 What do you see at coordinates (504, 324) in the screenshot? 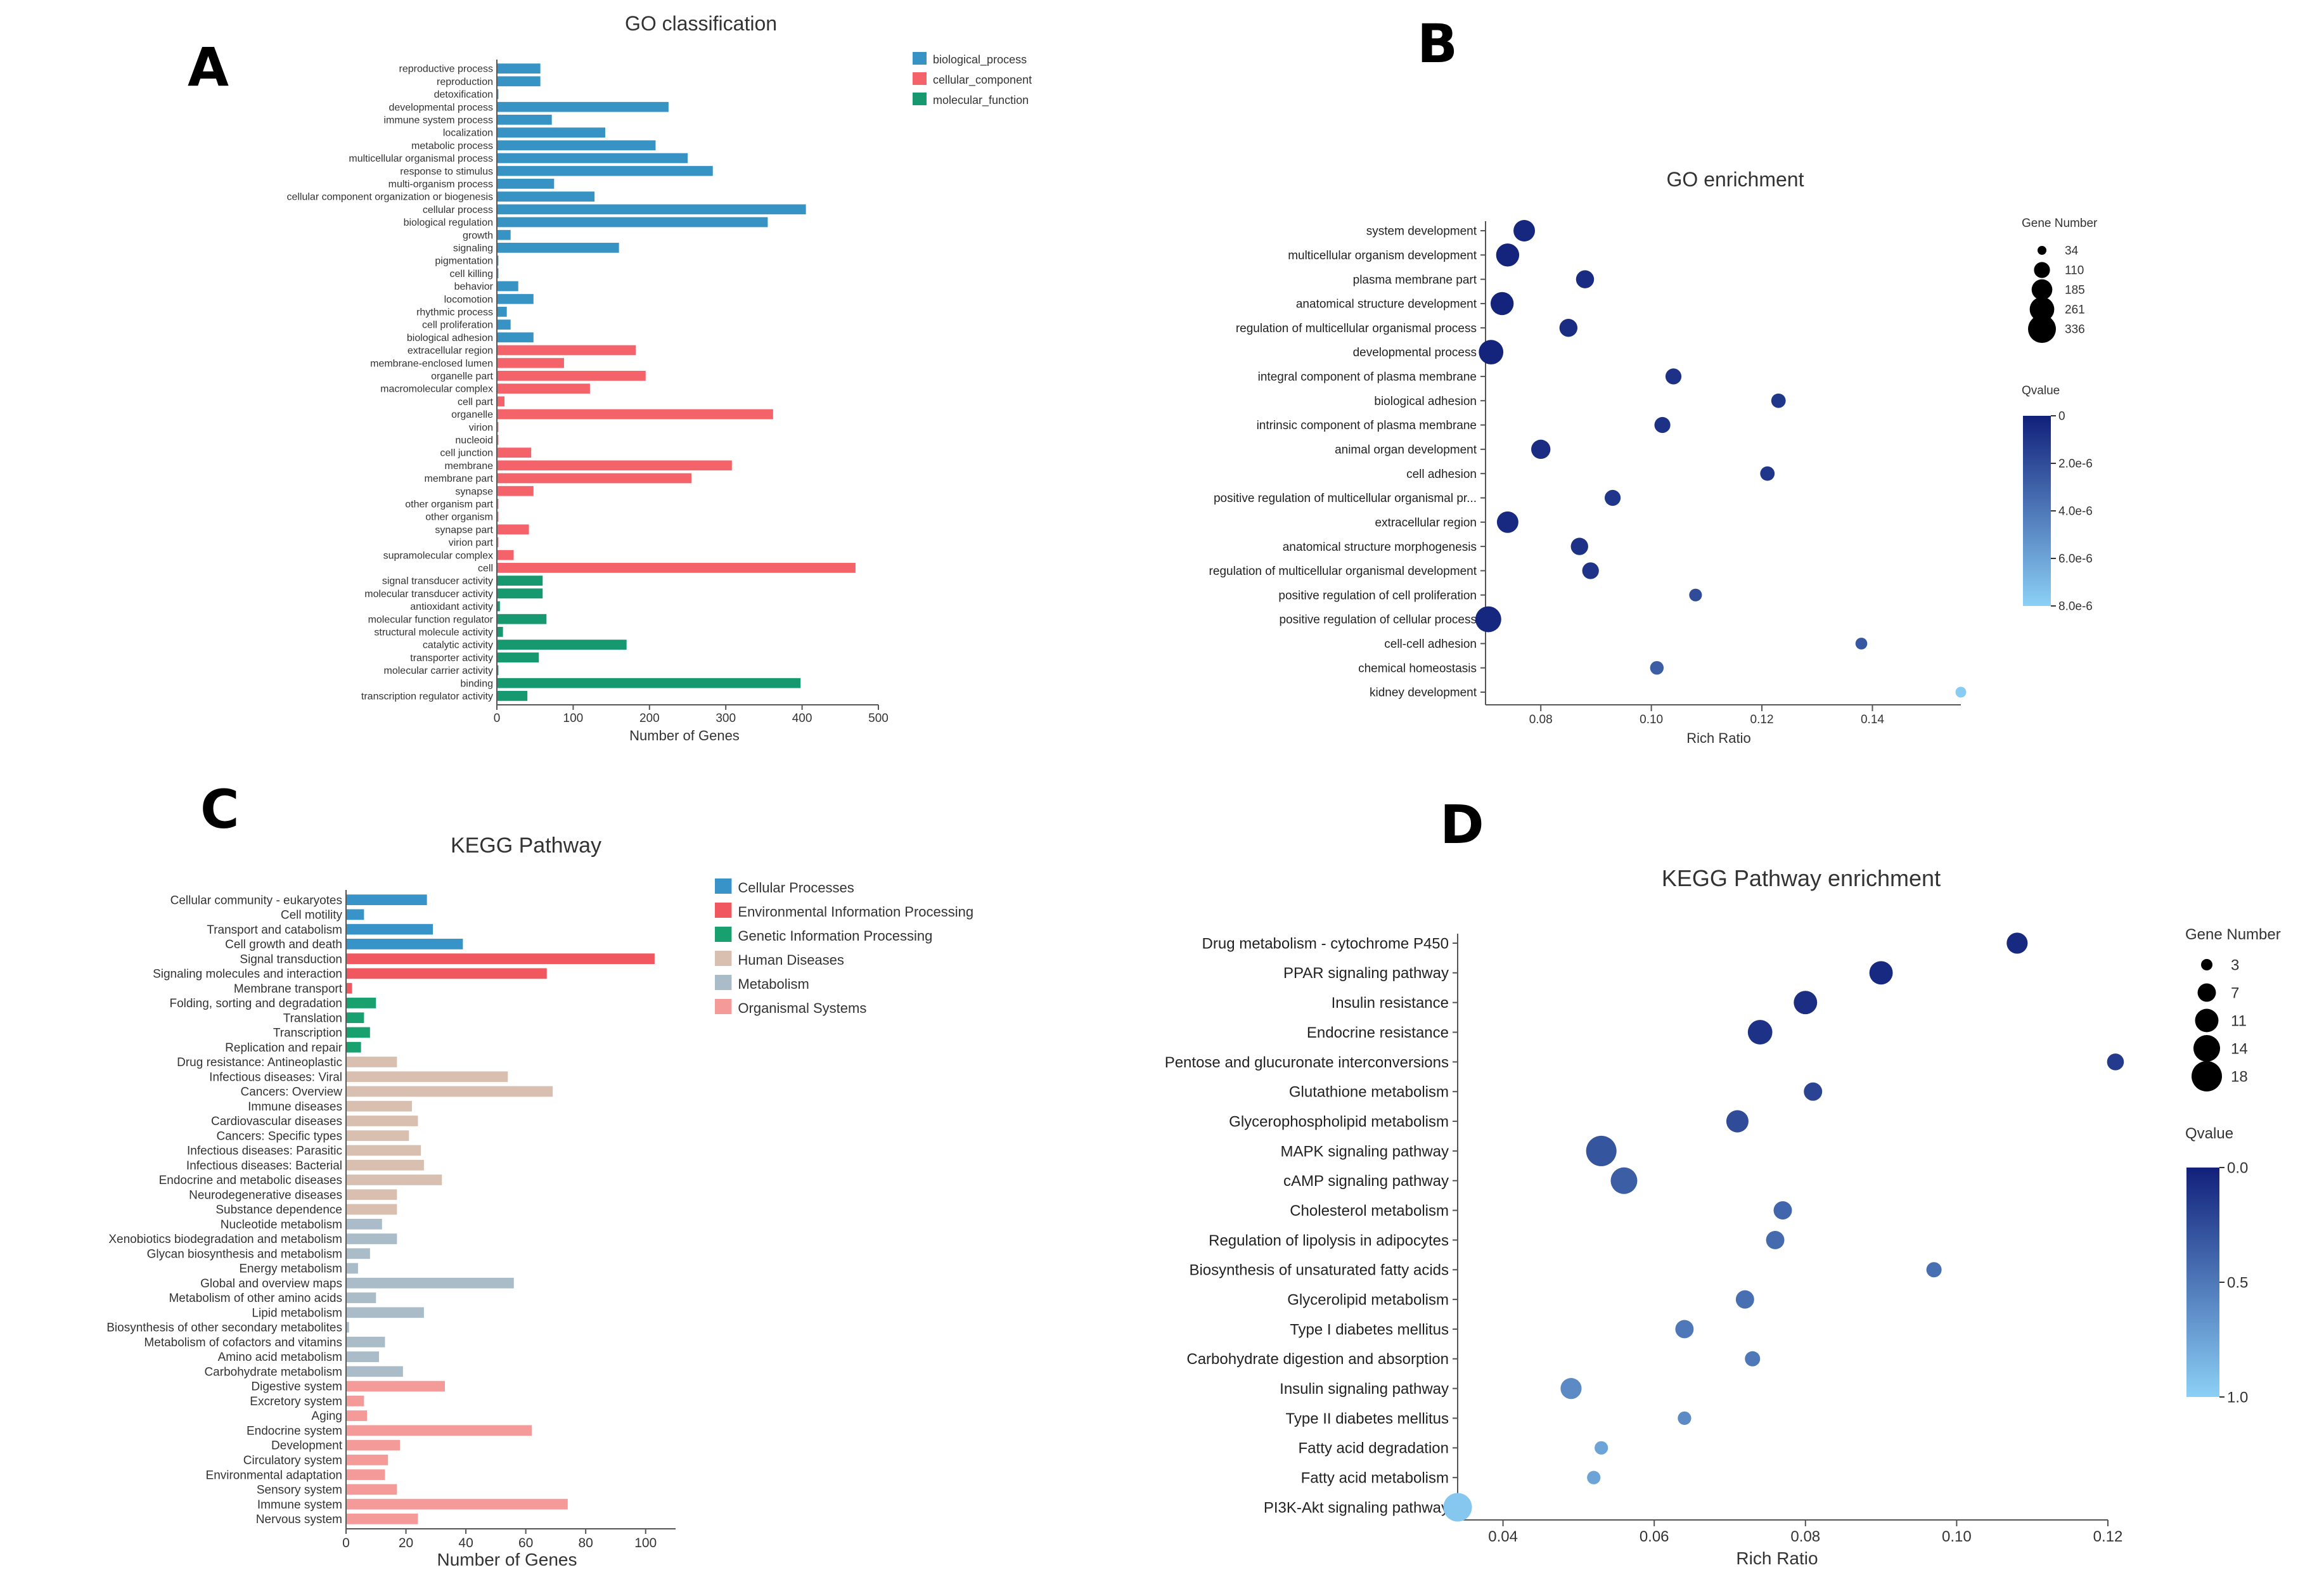
I see `bar-cell-proliferation` at bounding box center [504, 324].